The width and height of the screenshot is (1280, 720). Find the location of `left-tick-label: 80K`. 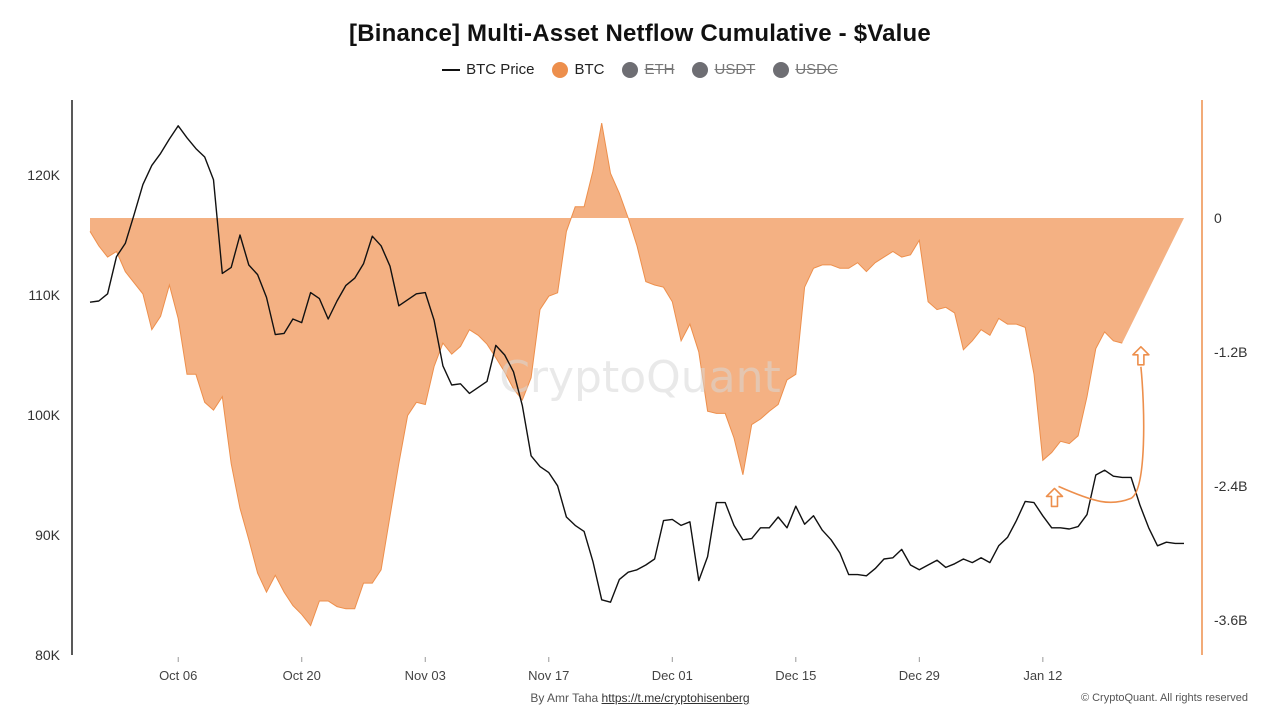

left-tick-label: 80K is located at coordinates (48, 655).